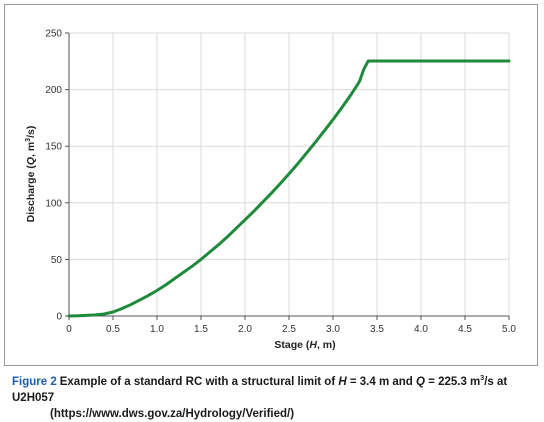 The height and width of the screenshot is (422, 544). I want to click on y-tick-label: 250, so click(53, 34).